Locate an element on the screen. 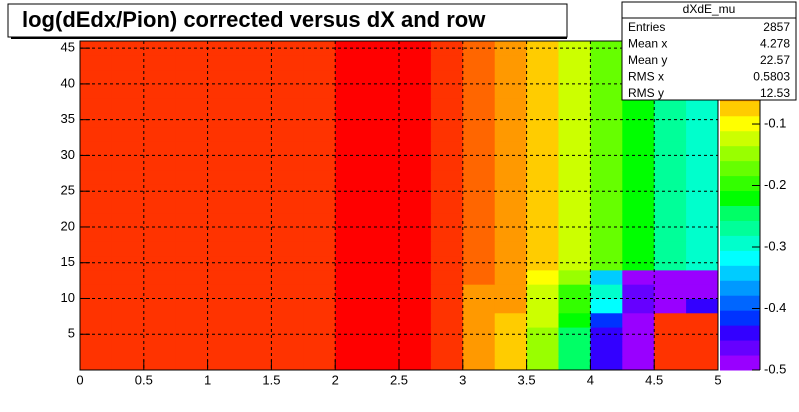 The image size is (799, 412). stats-label: Entries is located at coordinates (646, 27).